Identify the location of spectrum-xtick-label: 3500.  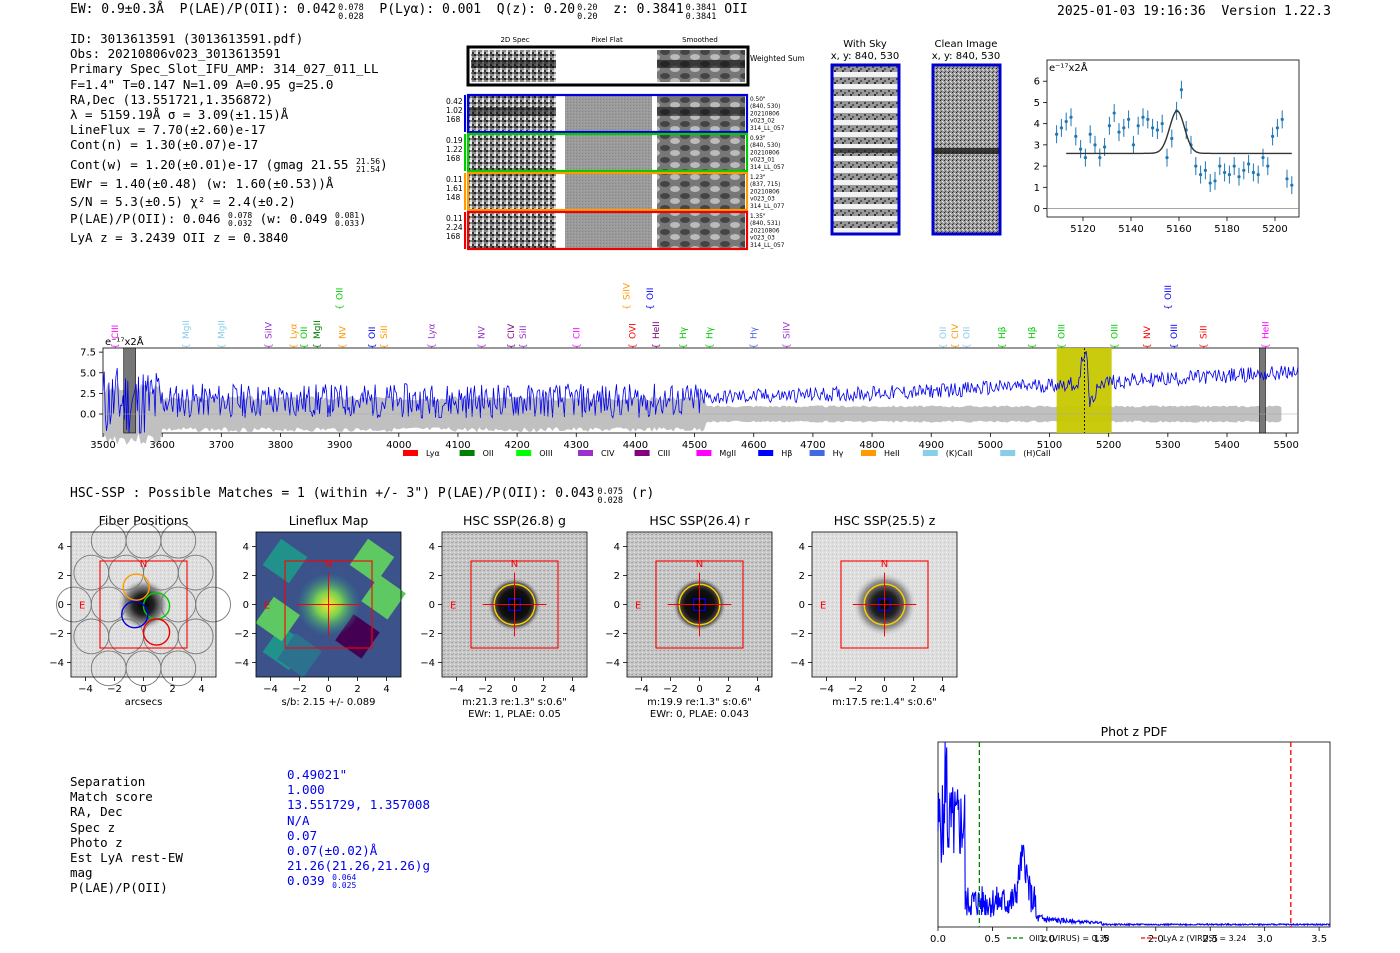
(102, 445).